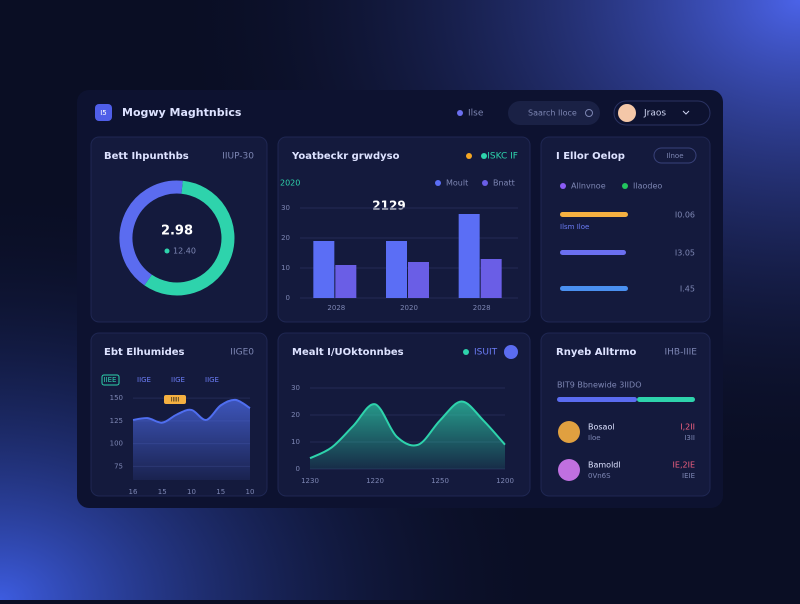 The height and width of the screenshot is (604, 800). What do you see at coordinates (460, 113) in the screenshot?
I see `status-dot` at bounding box center [460, 113].